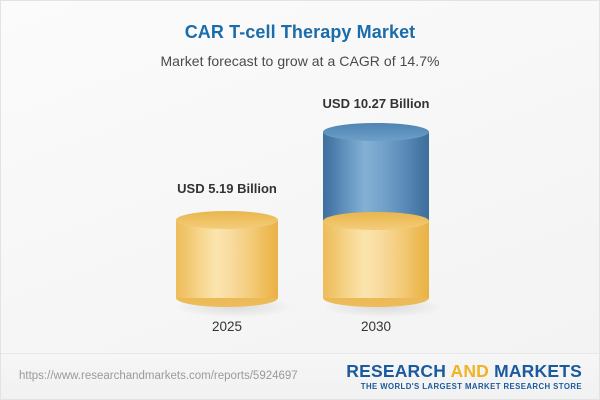  What do you see at coordinates (376, 176) in the screenshot?
I see `cylinder-segment-growth-2030` at bounding box center [376, 176].